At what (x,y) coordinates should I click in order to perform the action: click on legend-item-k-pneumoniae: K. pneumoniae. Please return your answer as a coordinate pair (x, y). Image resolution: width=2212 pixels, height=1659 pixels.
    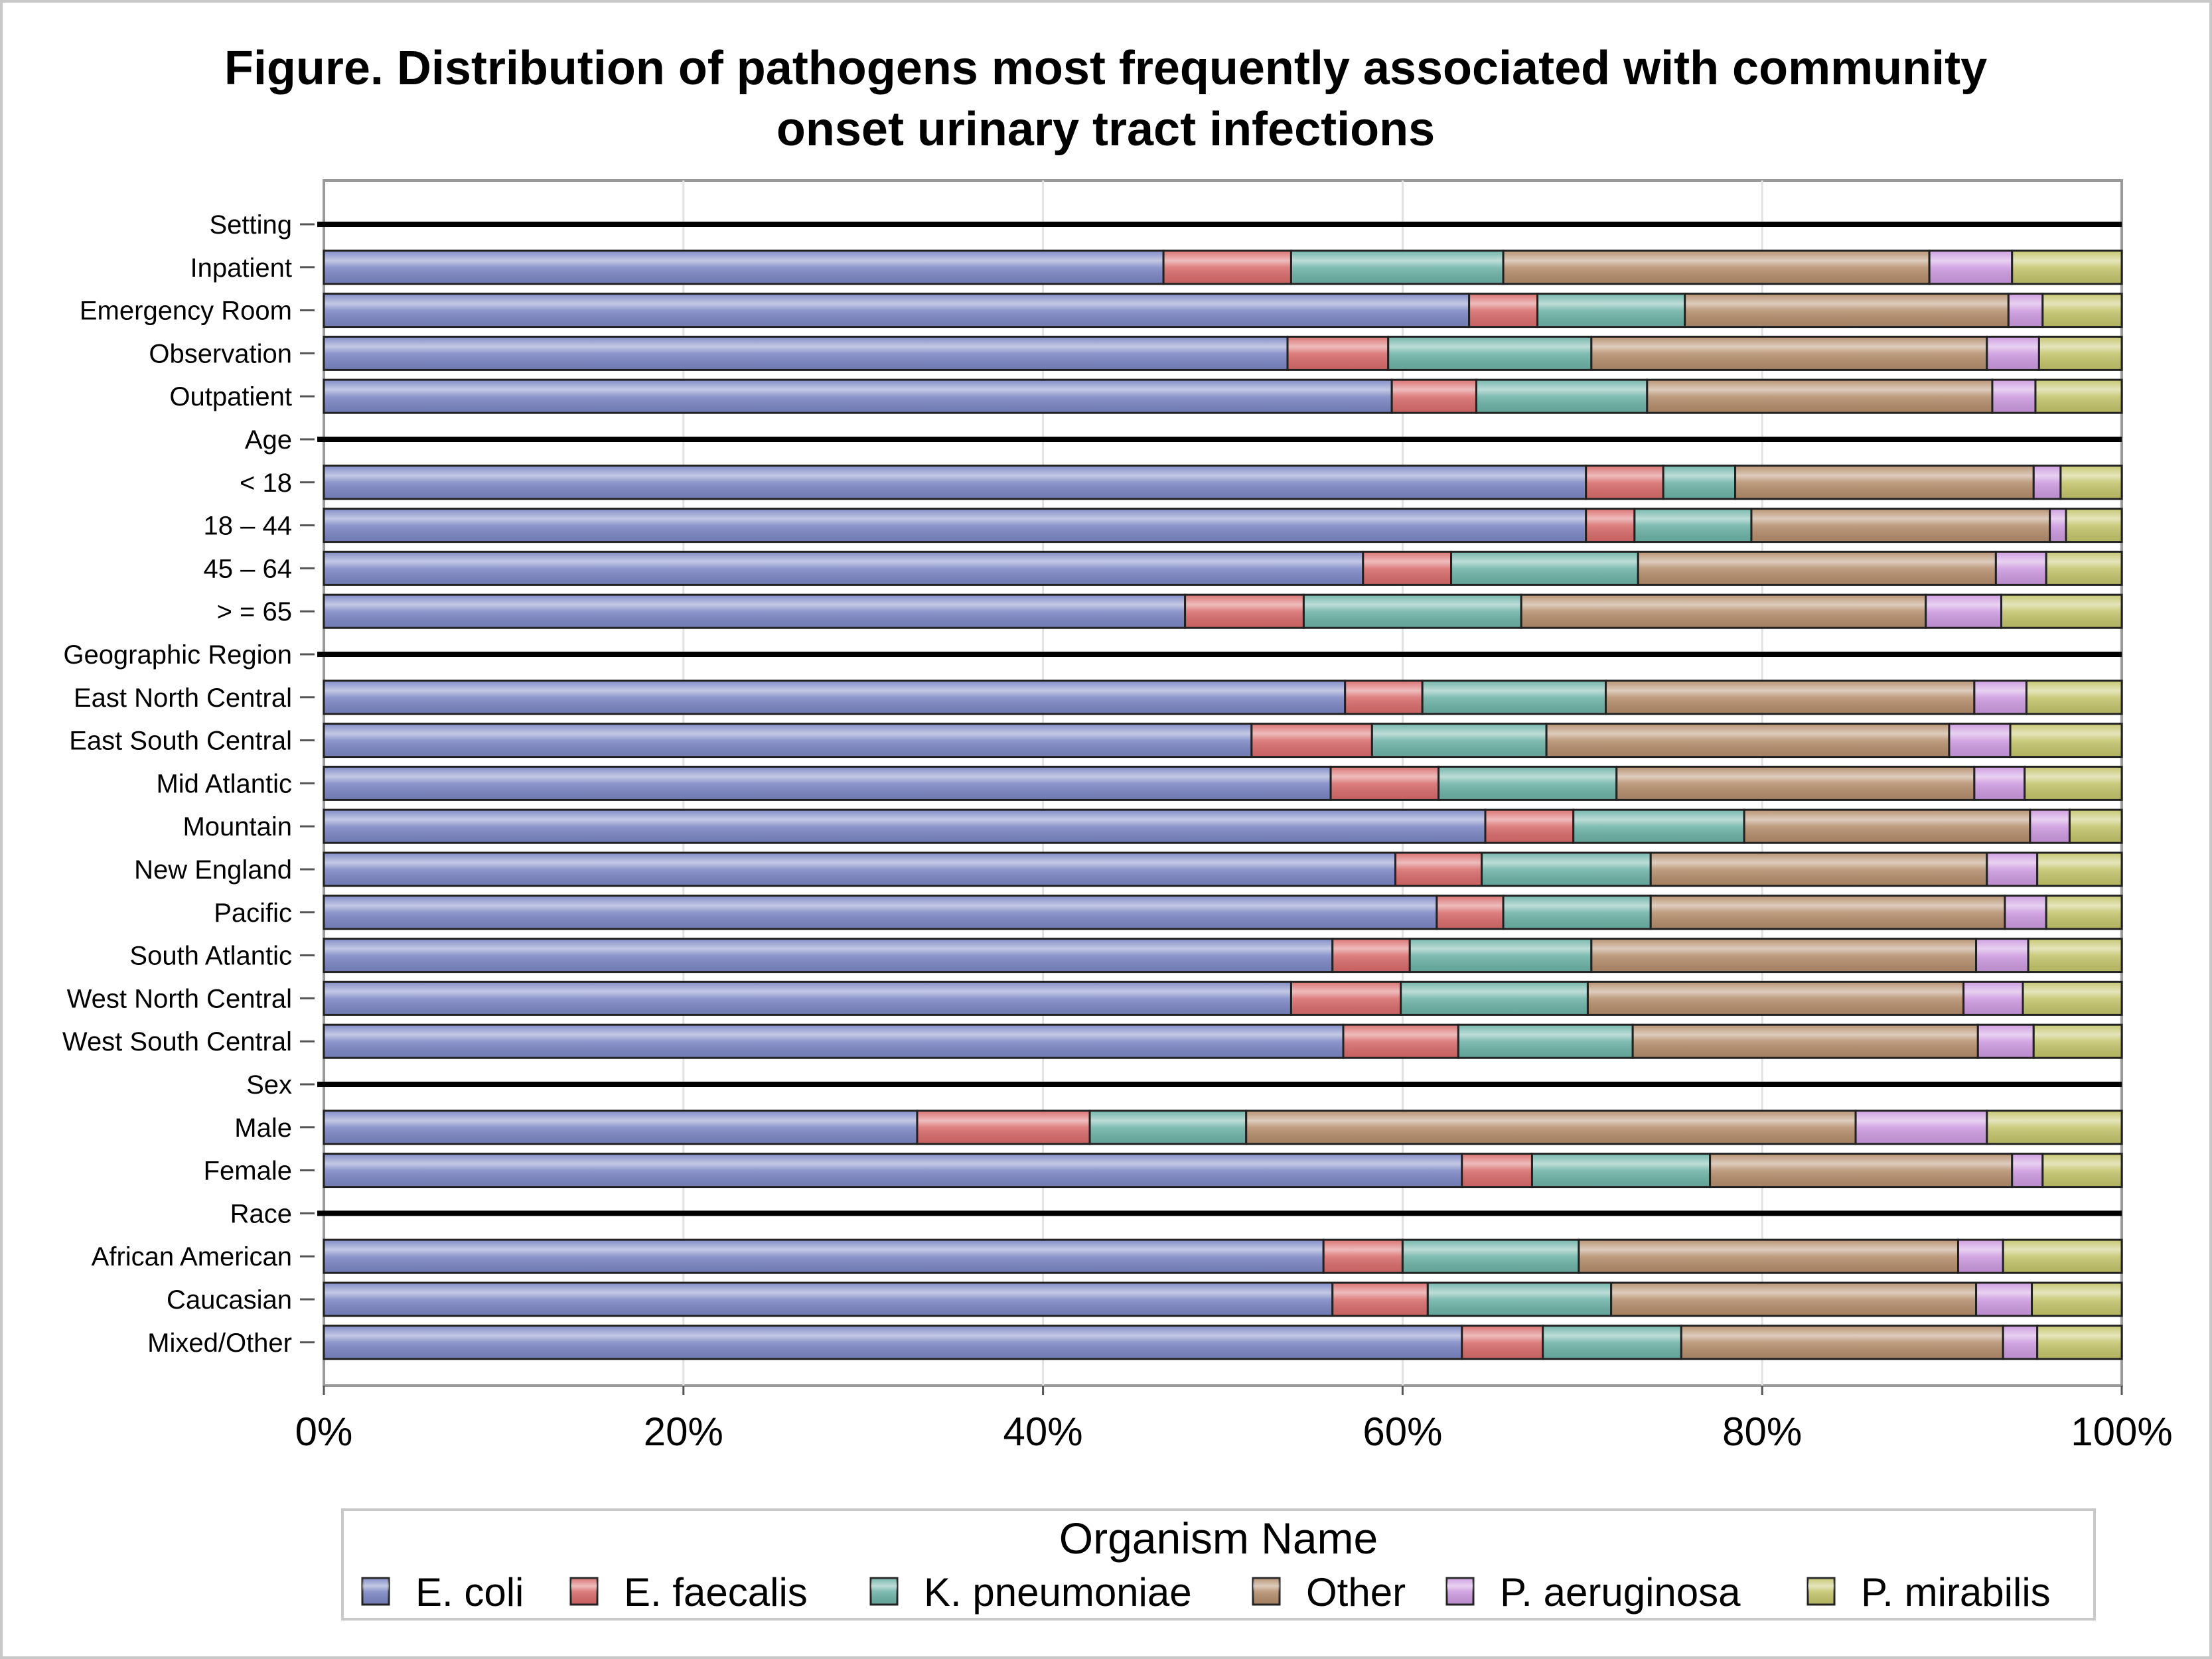
    Looking at the image, I should click on (1030, 1592).